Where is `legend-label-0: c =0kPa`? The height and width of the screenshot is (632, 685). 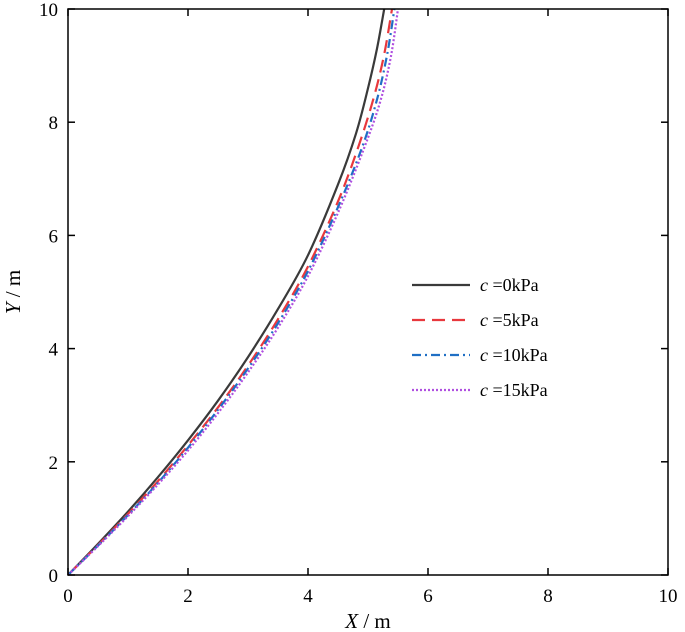
legend-label-0: c =0kPa is located at coordinates (509, 285).